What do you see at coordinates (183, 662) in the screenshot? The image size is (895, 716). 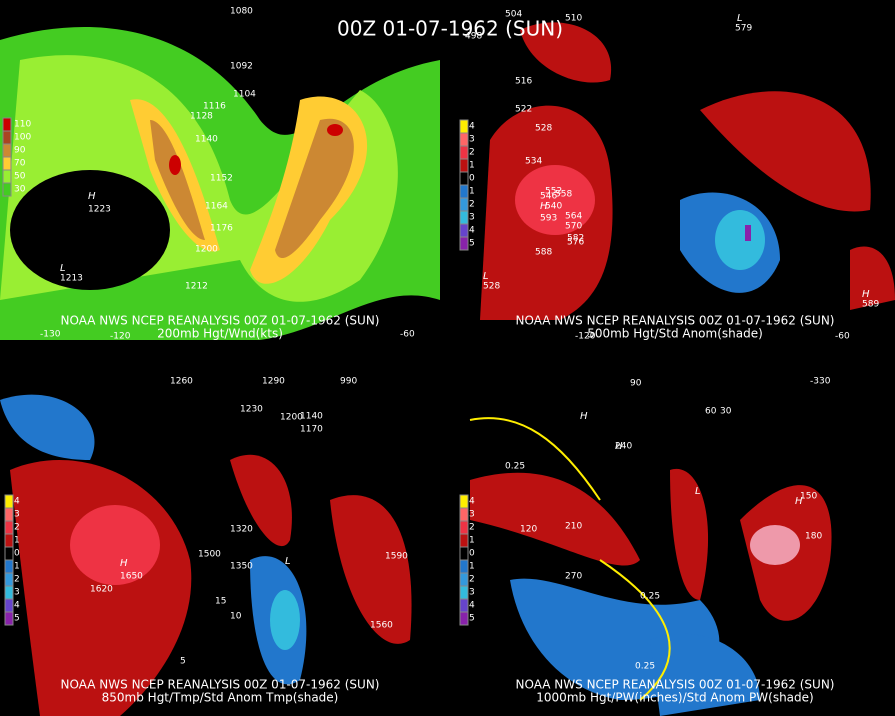 I see `contour-label: 5` at bounding box center [183, 662].